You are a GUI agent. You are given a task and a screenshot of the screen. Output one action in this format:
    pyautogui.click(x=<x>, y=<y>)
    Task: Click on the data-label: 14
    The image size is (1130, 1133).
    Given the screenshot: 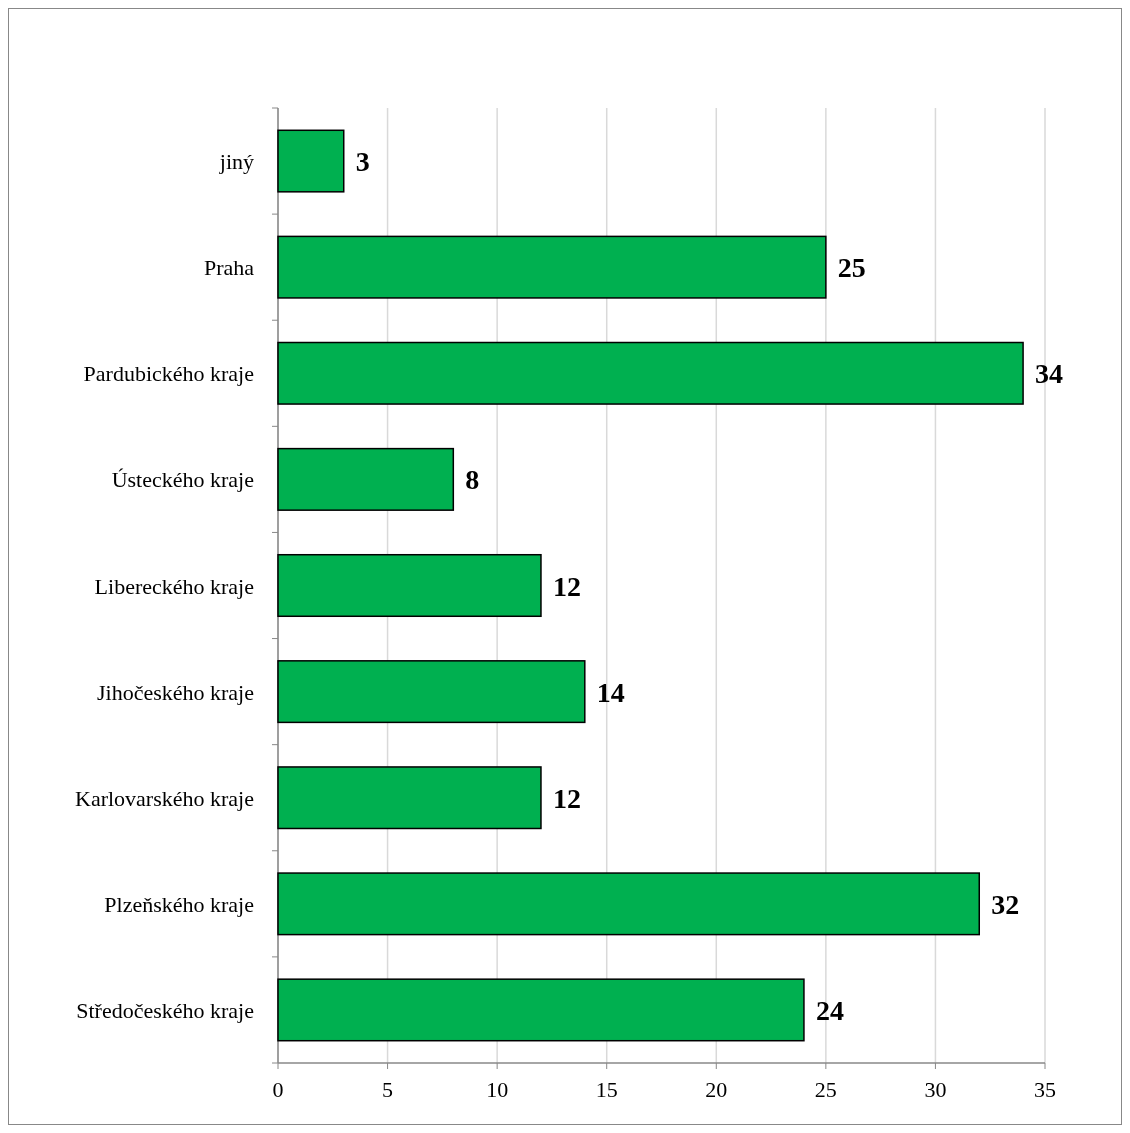 What is the action you would take?
    pyautogui.click(x=610, y=692)
    